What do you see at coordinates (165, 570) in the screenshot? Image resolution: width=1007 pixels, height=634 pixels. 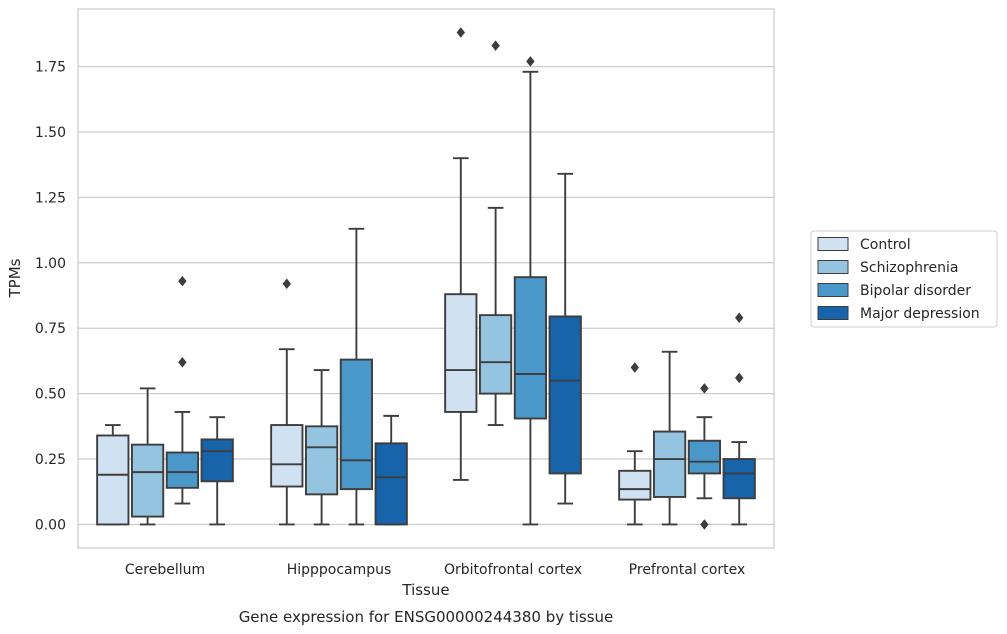 I see `x-tick-label: Cerebellum` at bounding box center [165, 570].